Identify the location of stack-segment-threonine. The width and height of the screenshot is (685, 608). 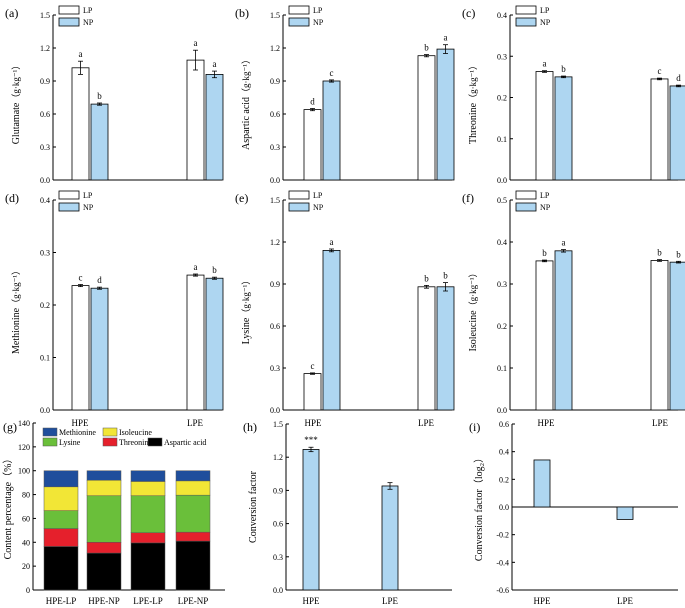
(193, 536).